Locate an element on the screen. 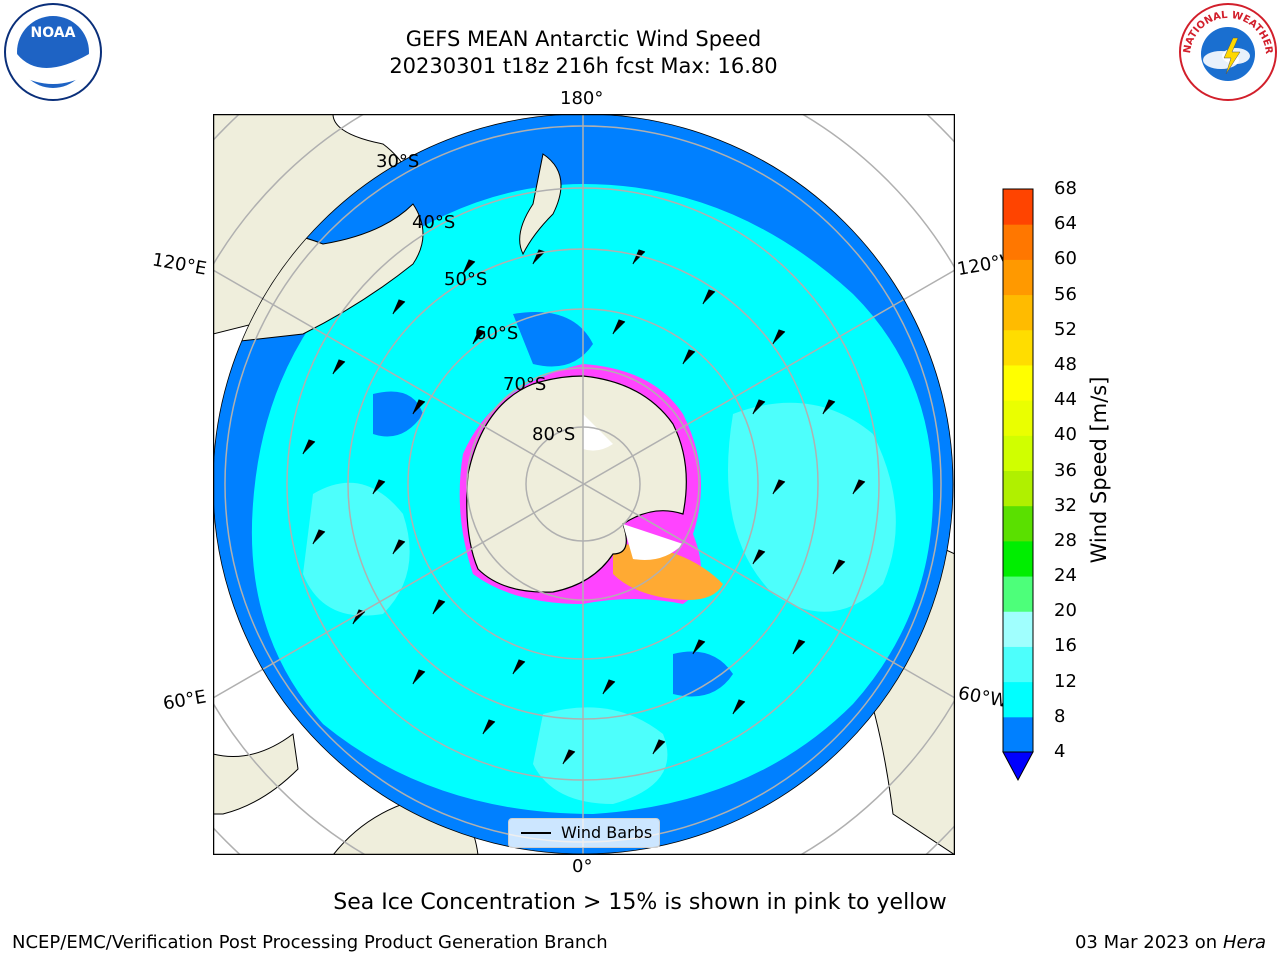 Image resolution: width=1280 pixels, height=960 pixels. footer-date: 03 Mar 2023 on Hera is located at coordinates (1170, 942).